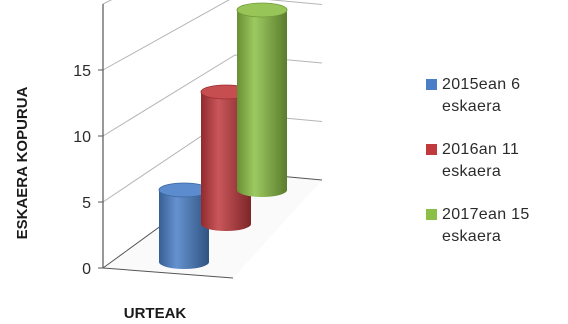 This screenshot has height=324, width=568. I want to click on floor-edge, so click(168, 273).